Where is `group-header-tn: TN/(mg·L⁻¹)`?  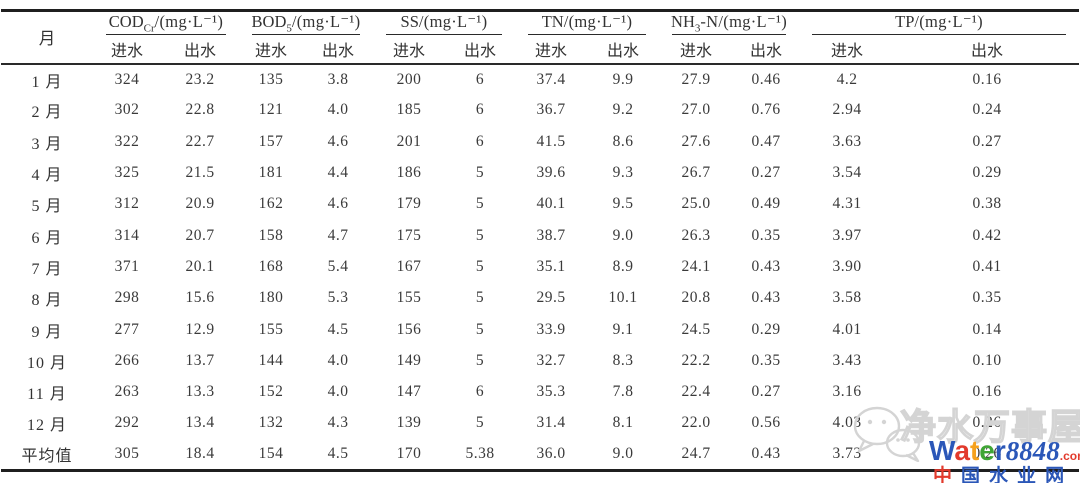 group-header-tn: TN/(mg·L⁻¹) is located at coordinates (587, 23).